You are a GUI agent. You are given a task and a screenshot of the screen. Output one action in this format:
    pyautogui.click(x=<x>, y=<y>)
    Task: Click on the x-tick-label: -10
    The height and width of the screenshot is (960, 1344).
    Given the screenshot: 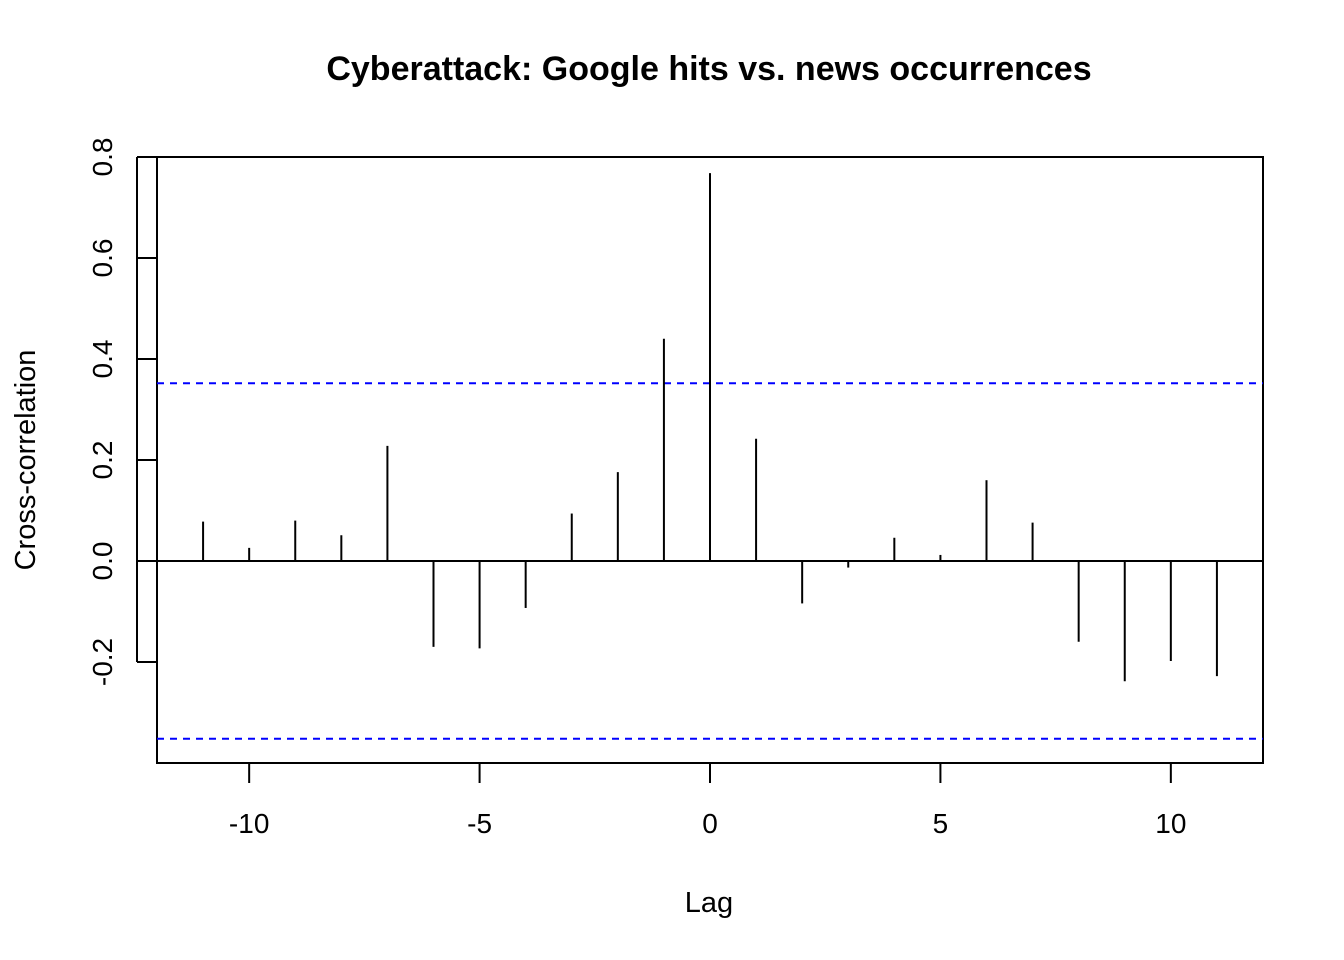 What is the action you would take?
    pyautogui.click(x=249, y=823)
    